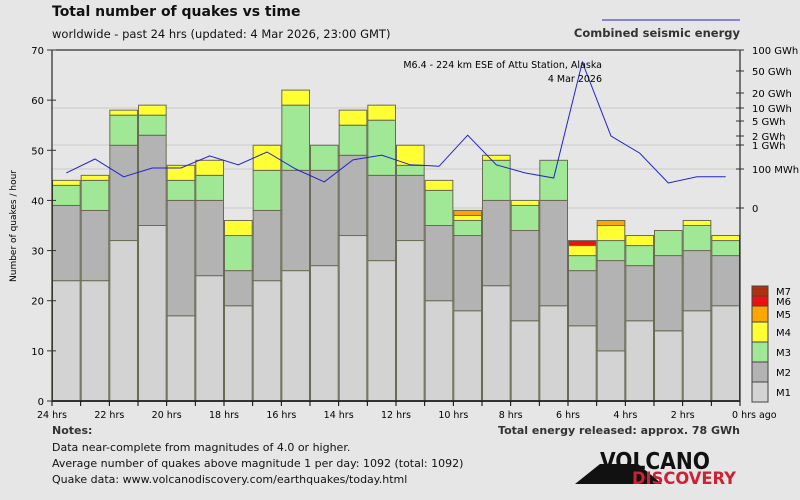 The image size is (800, 500). What do you see at coordinates (775, 51) in the screenshot?
I see `energy-tick-label: 100 GWh` at bounding box center [775, 51].